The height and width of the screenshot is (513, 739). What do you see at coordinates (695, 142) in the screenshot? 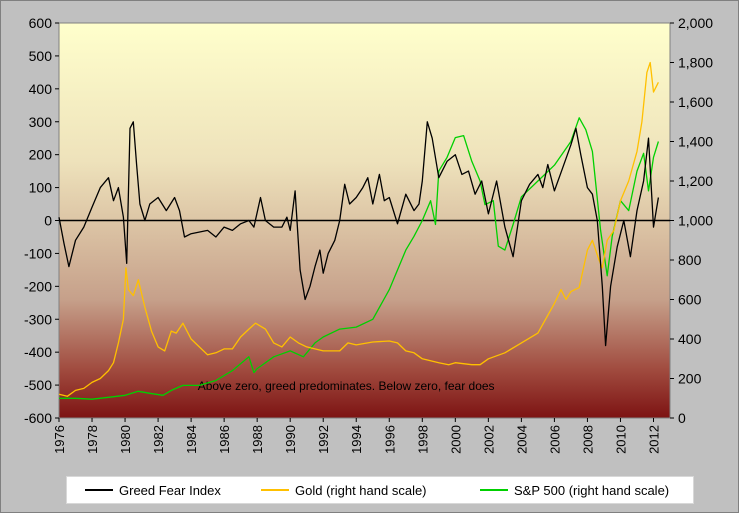
I see `right-tick-label: 1,400` at bounding box center [695, 142].